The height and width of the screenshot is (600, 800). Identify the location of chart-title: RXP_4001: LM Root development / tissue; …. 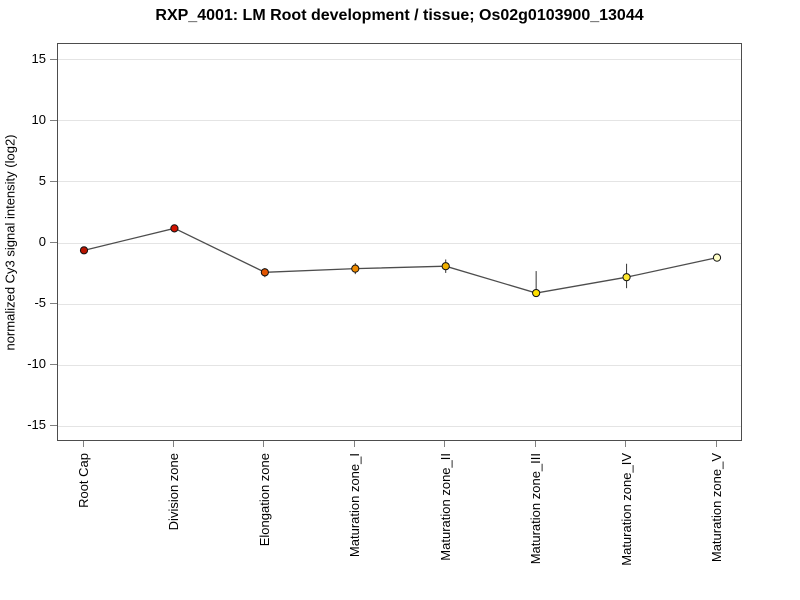
(399, 15).